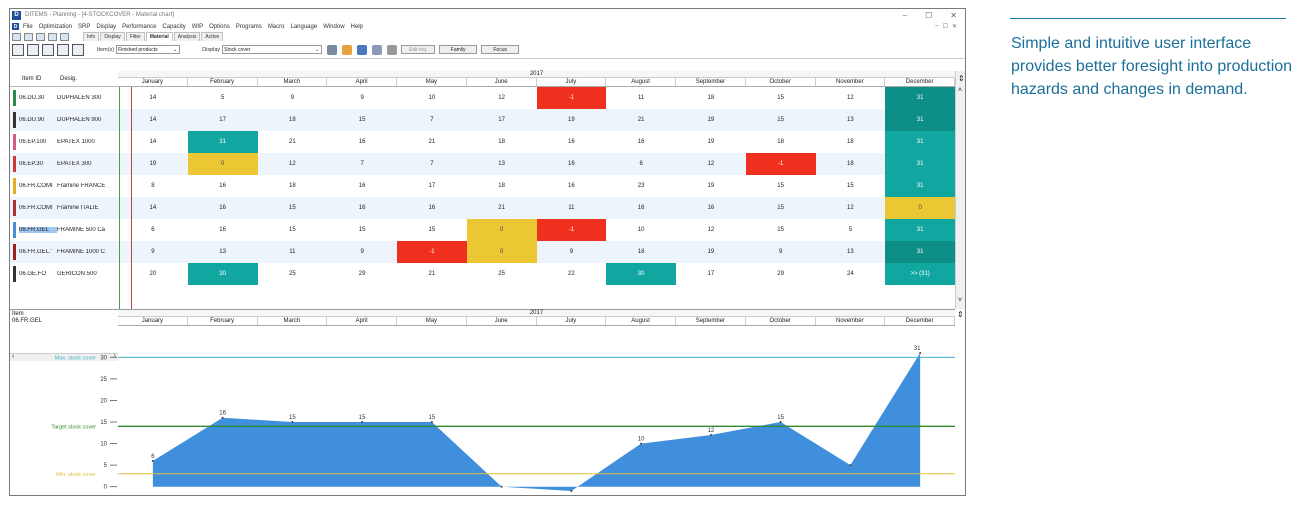 The height and width of the screenshot is (508, 1300). What do you see at coordinates (64, 120) in the screenshot?
I see `row-header: 06.DU.90 DUPHALEN 900` at bounding box center [64, 120].